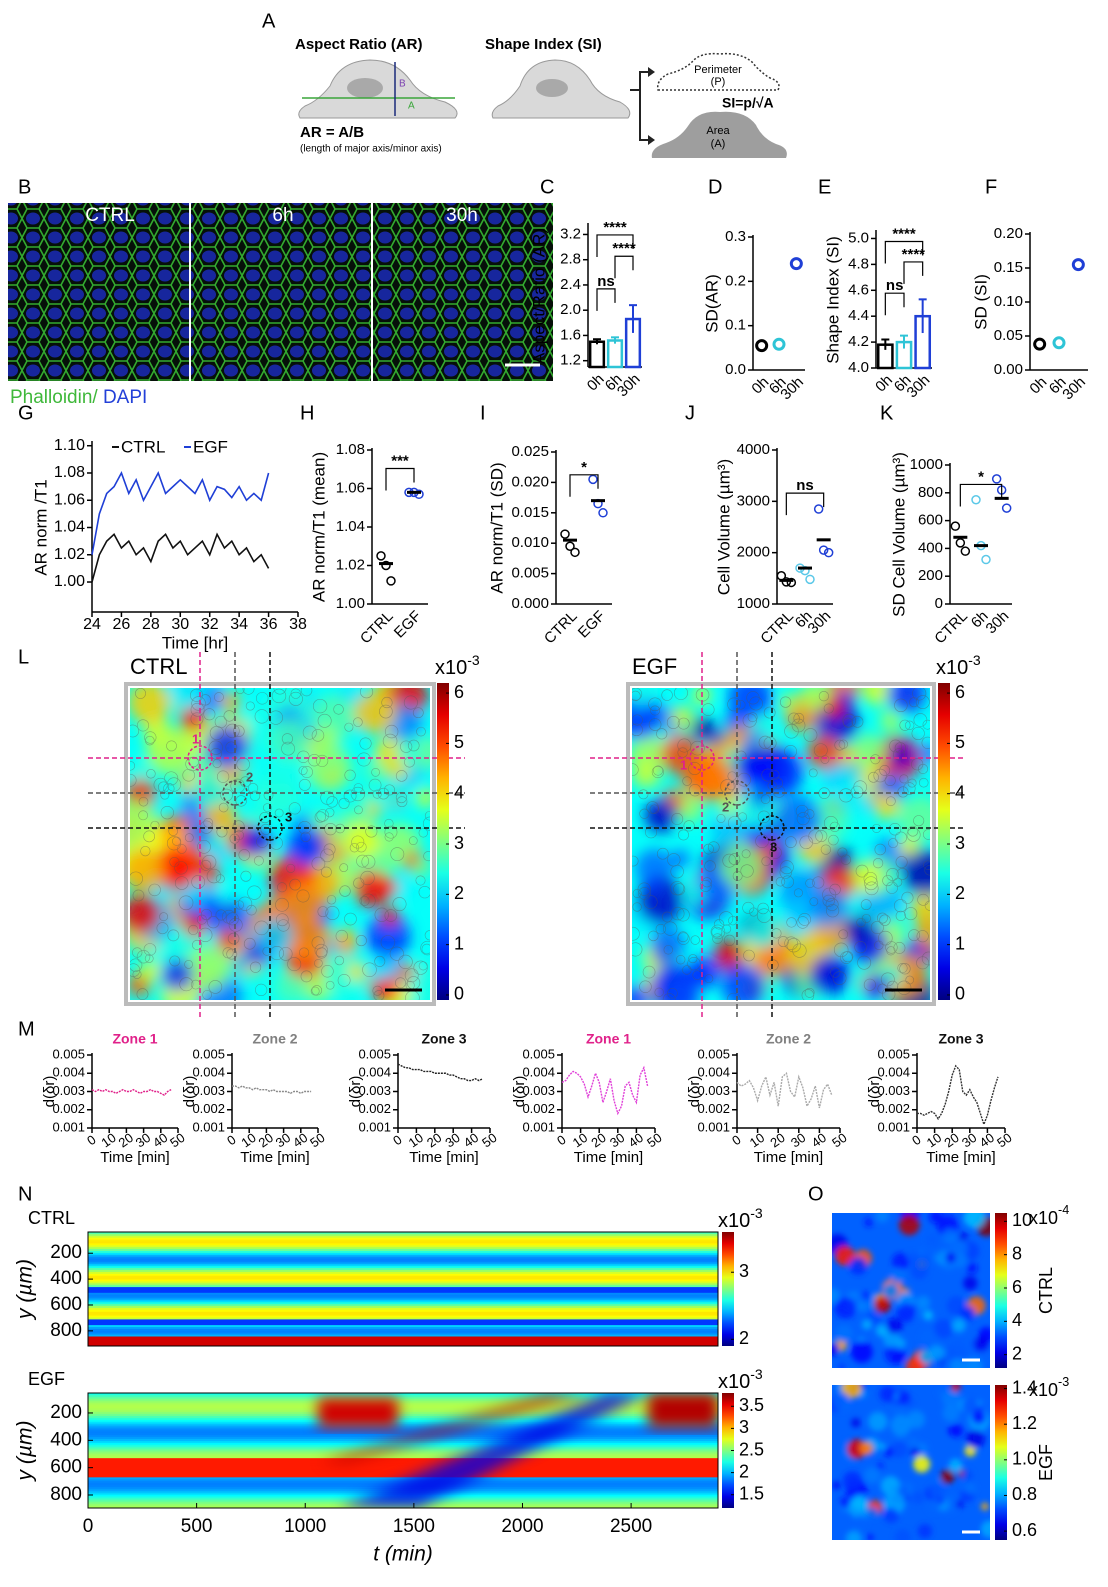 Image resolution: width=1108 pixels, height=1587 pixels. I want to click on colorbar-tick-label: 4, so click(1017, 1320).